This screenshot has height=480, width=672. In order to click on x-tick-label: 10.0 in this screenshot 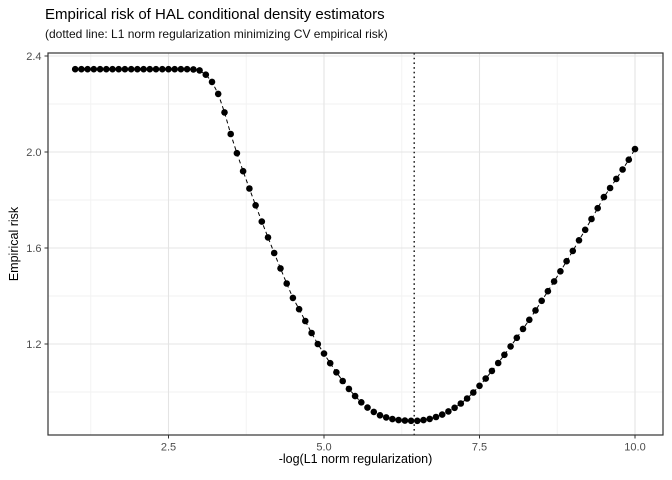, I will do `click(634, 448)`.